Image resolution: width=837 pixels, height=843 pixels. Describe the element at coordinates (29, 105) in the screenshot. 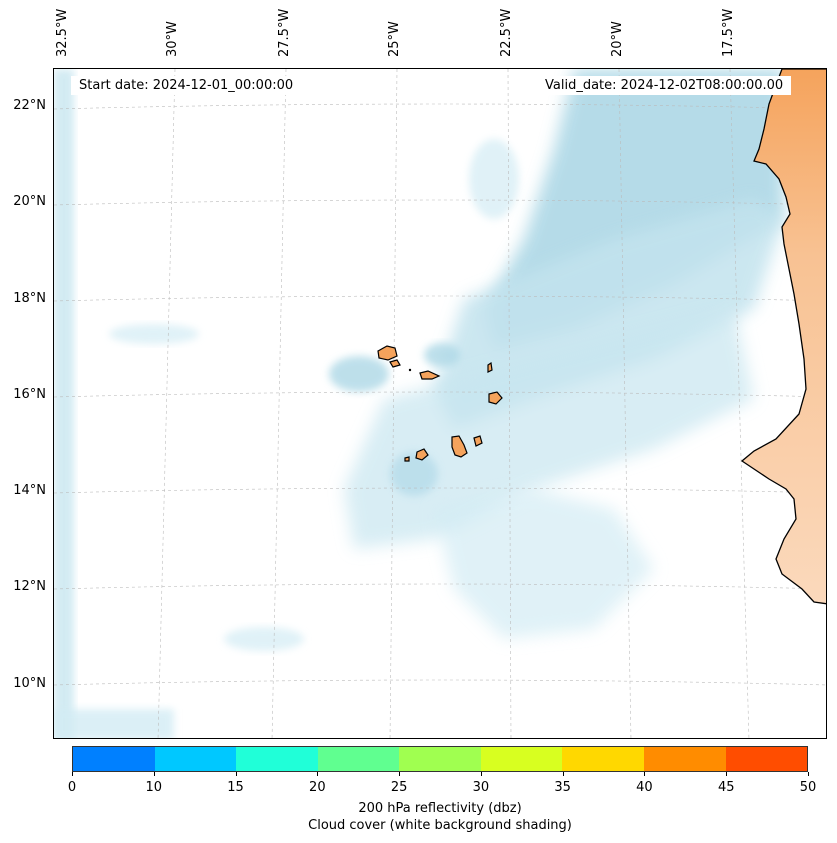

I see `lat-label-22n: 22°N` at that location.